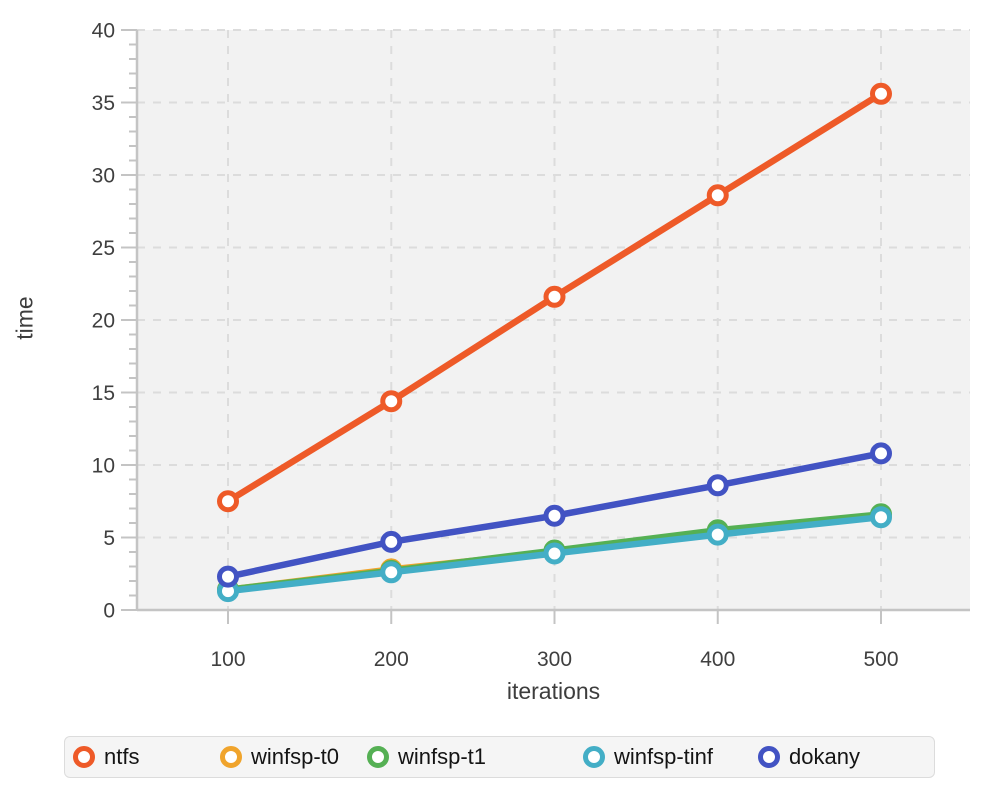 This screenshot has width=1000, height=800. I want to click on x-tick-label: 400, so click(717, 659).